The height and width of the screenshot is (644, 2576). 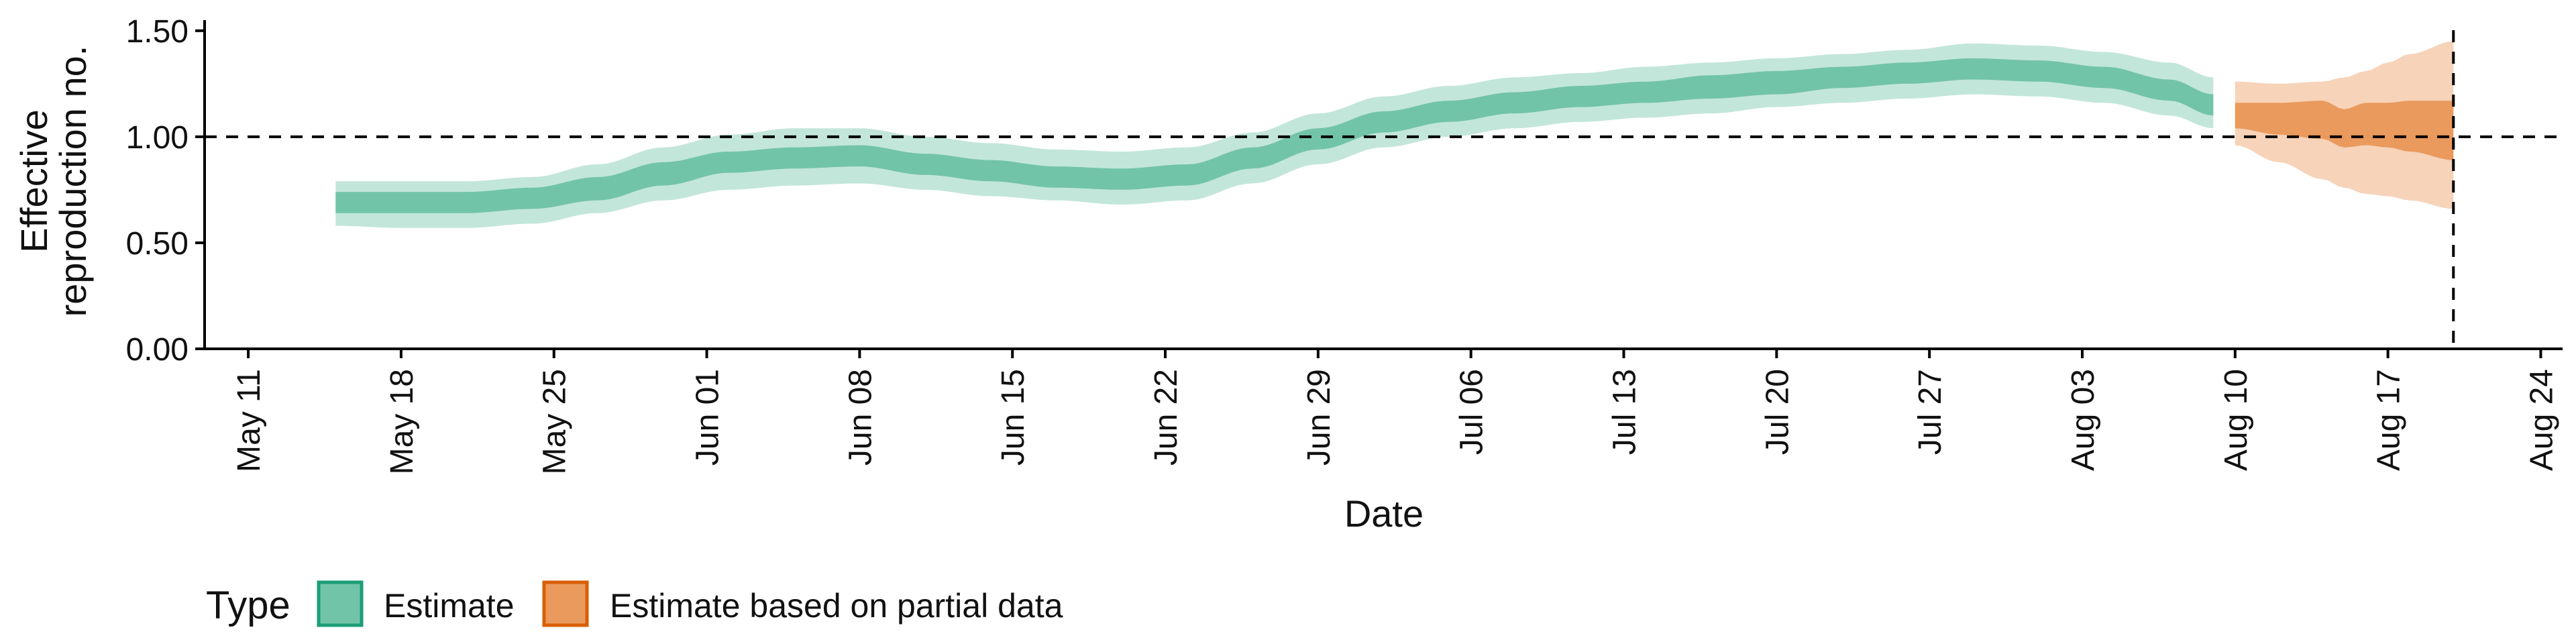 I want to click on x-tick-label: Jul 06, so click(x=1472, y=412).